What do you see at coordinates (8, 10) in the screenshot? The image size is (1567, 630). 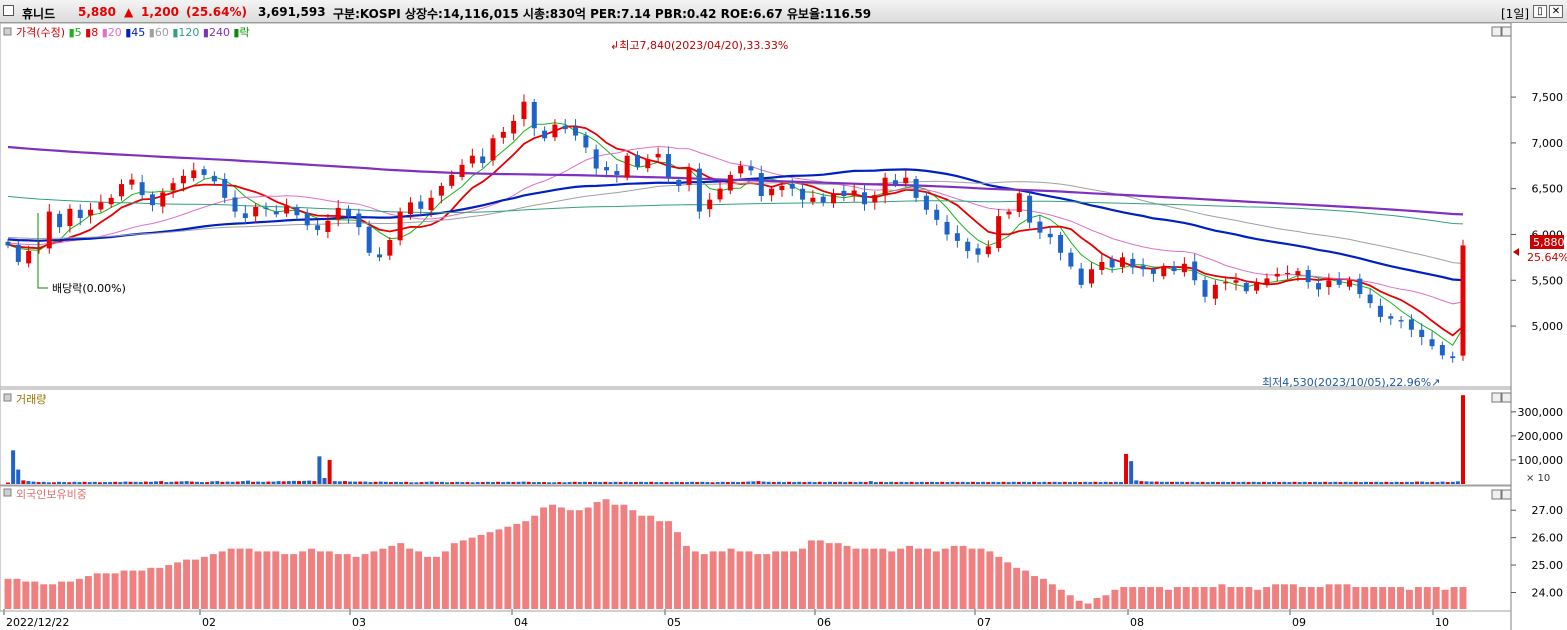 I see `window-checkbox` at bounding box center [8, 10].